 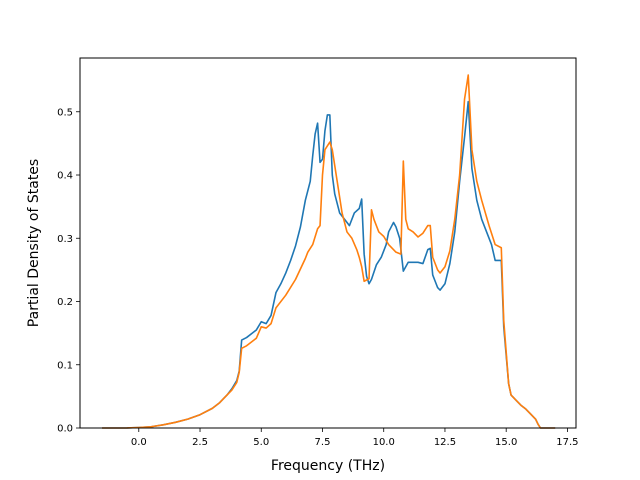 What do you see at coordinates (65, 302) in the screenshot?
I see `y-tick-label: 0.2` at bounding box center [65, 302].